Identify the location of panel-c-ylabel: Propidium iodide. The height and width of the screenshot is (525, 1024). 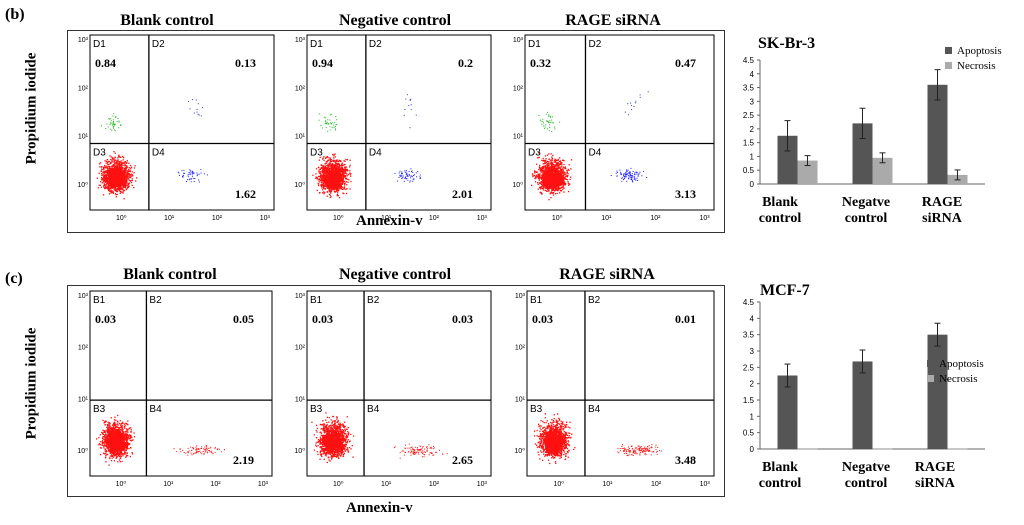
(31, 383).